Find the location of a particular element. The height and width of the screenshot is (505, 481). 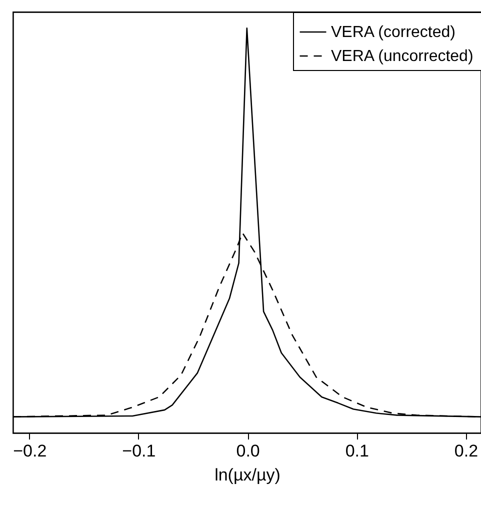

x-tick-label: 0.1 is located at coordinates (357, 451).